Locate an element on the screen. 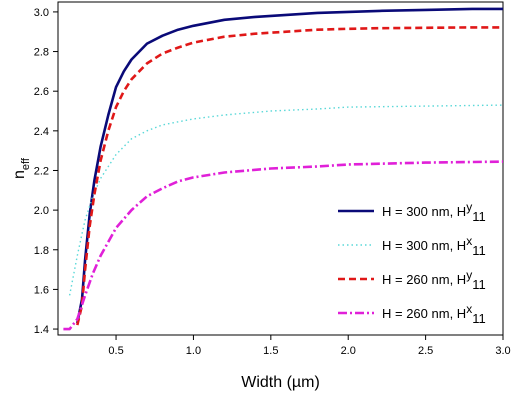 This screenshot has height=398, width=513. y-tick-label: 3.0 is located at coordinates (41, 13).